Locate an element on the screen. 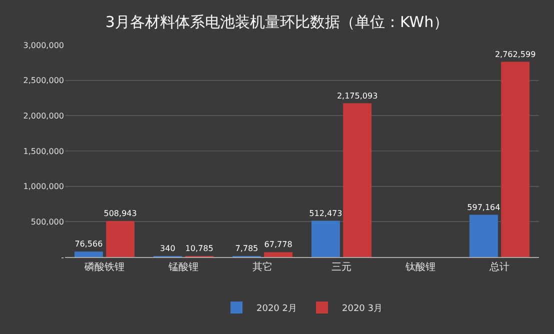  data-label: 597,164 is located at coordinates (483, 207).